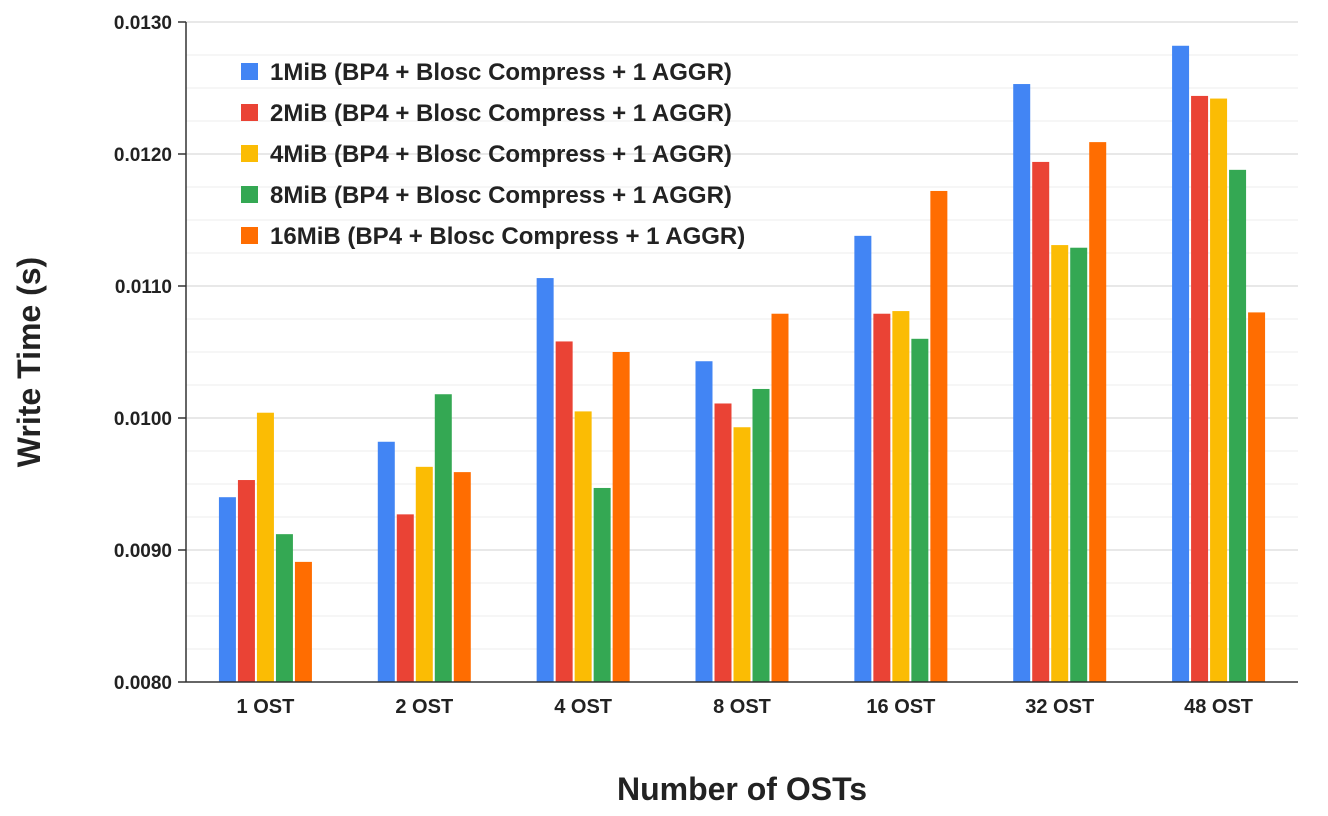 Image resolution: width=1328 pixels, height=816 pixels. Describe the element at coordinates (900, 707) in the screenshot. I see `x-tick-label: 16 OST` at that location.